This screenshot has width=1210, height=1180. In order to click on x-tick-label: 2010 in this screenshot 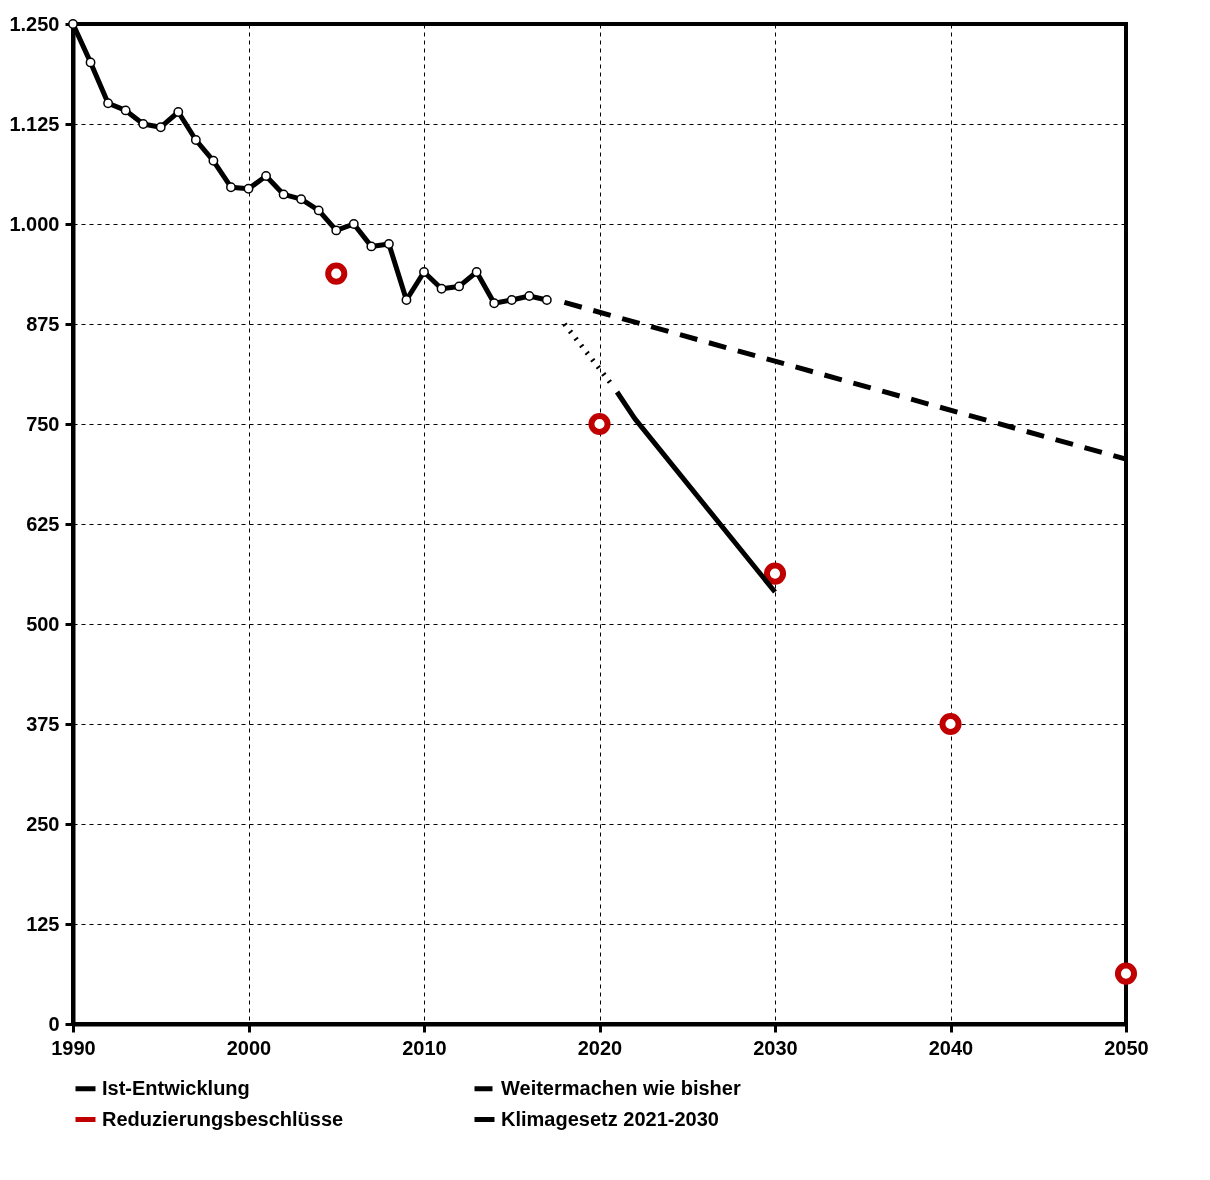, I will do `click(424, 1047)`.